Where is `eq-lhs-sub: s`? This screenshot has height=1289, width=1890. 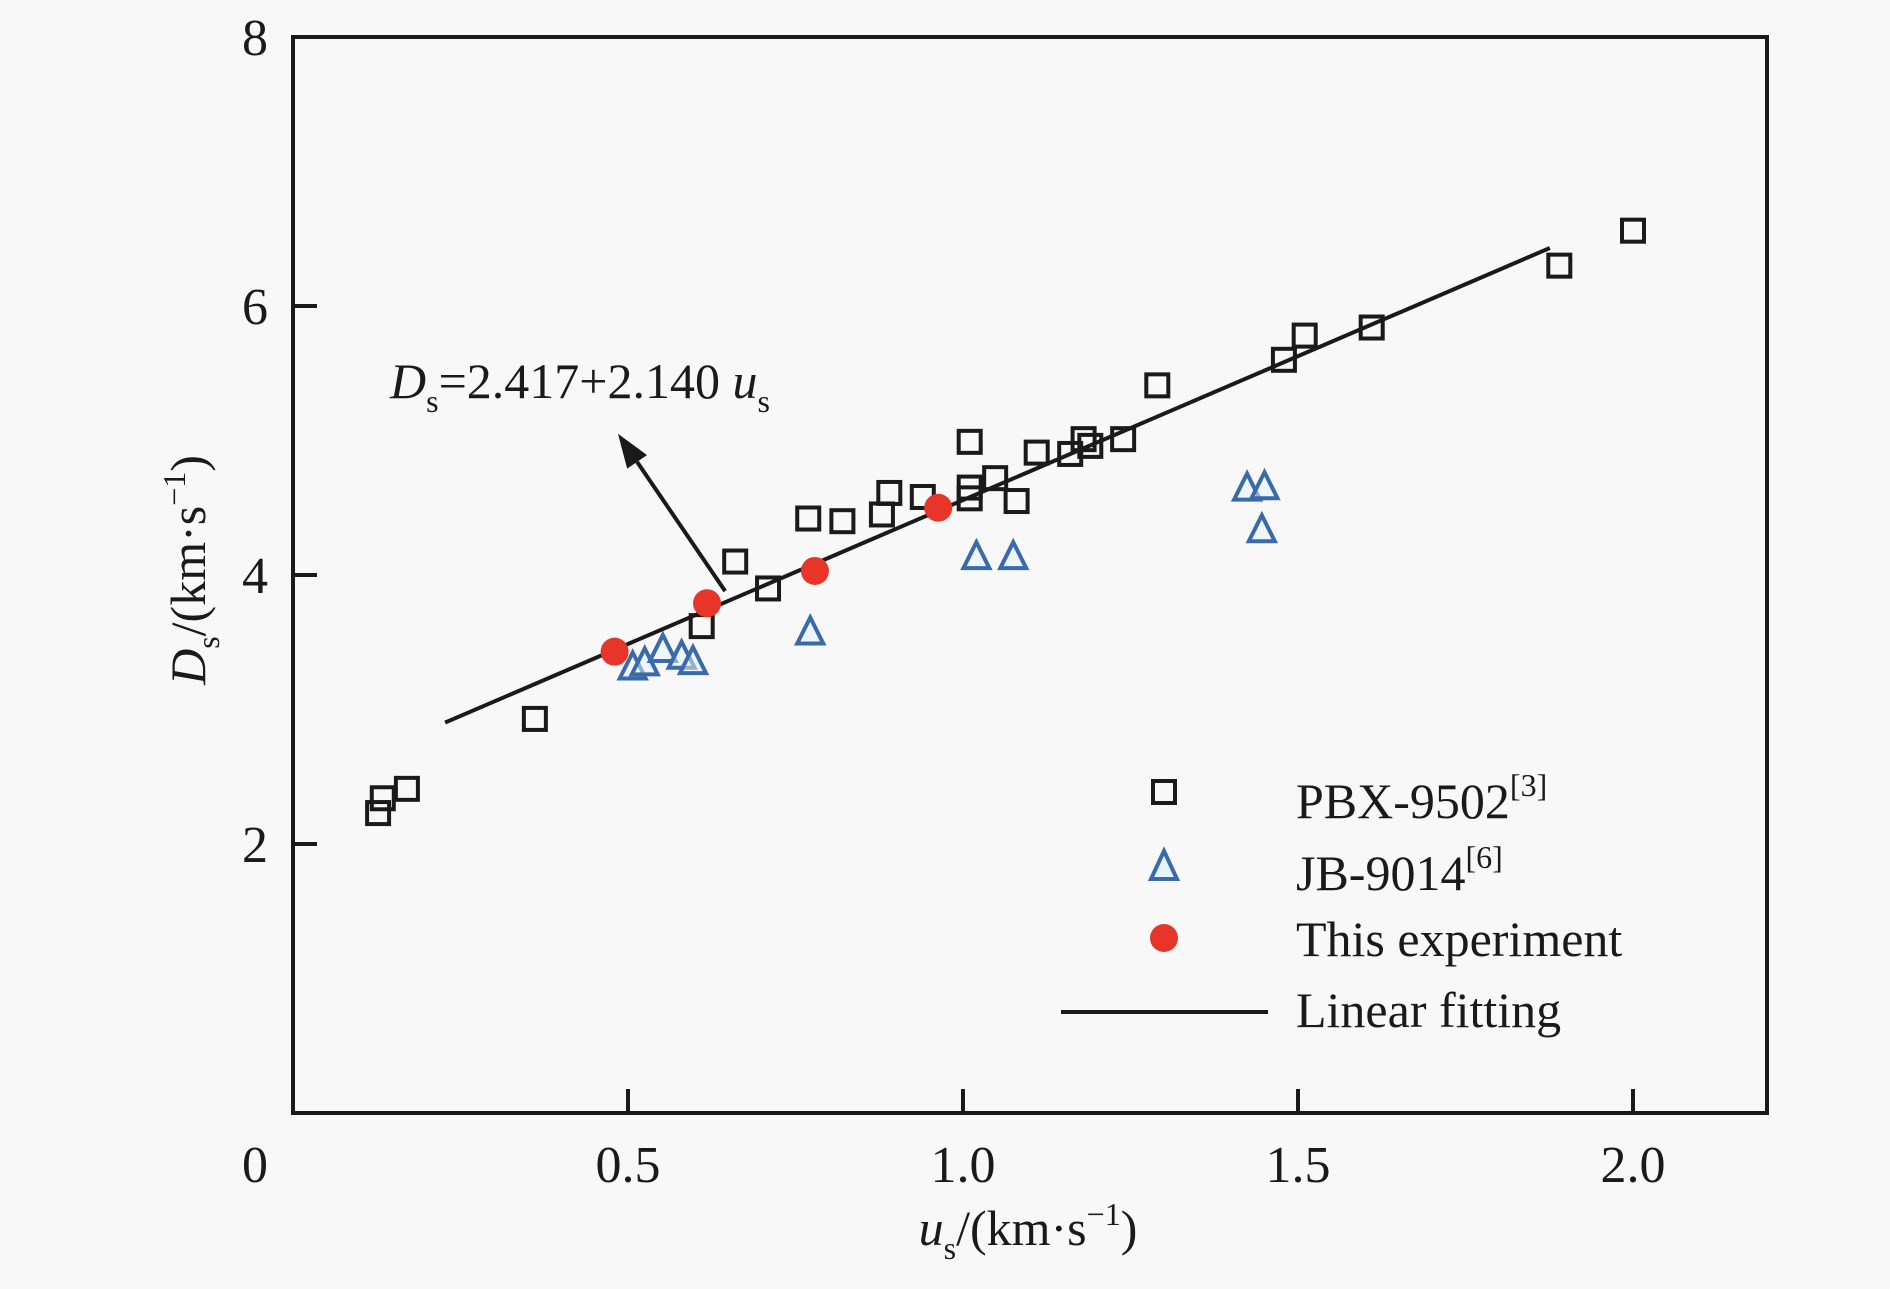 eq-lhs-sub: s is located at coordinates (432, 401).